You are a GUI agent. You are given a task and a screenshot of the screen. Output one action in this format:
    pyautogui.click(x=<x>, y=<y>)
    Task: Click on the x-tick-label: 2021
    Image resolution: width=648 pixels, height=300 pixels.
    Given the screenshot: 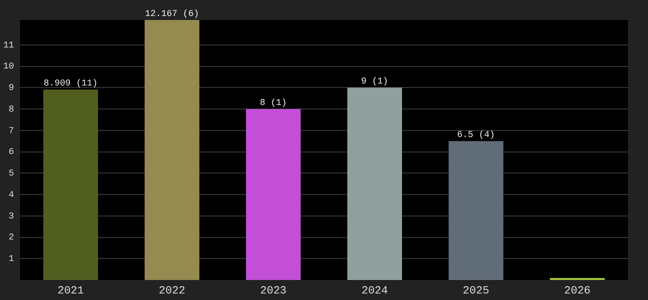 What is the action you would take?
    pyautogui.click(x=70, y=292)
    